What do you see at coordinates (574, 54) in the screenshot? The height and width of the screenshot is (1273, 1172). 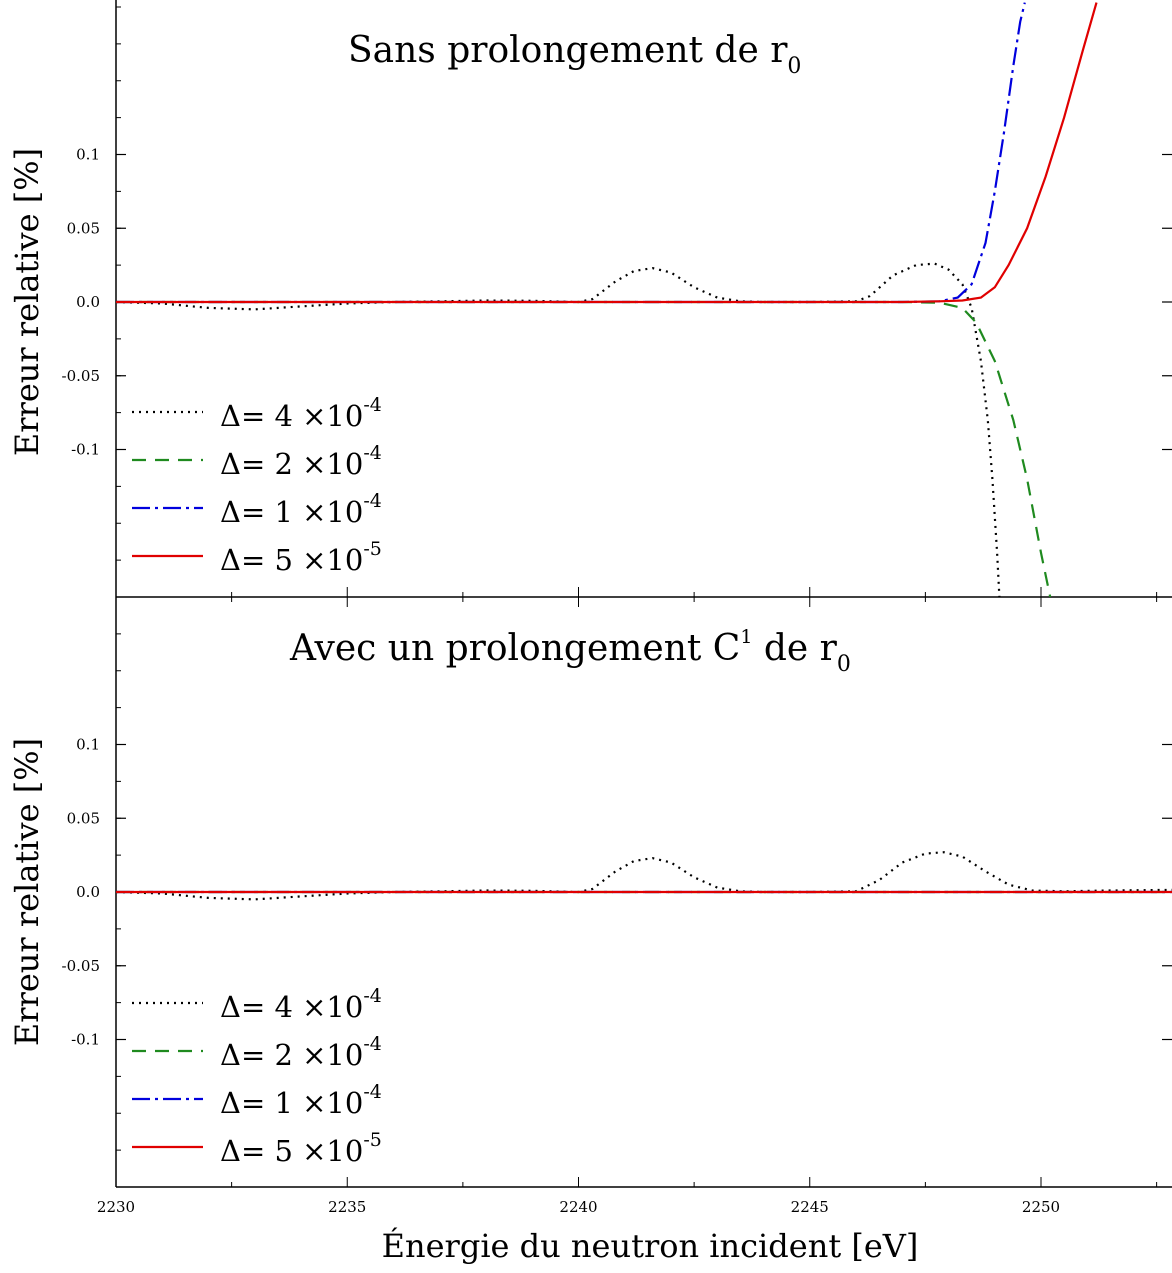 I see `top-panel-title: Sans prolongement de r0` at bounding box center [574, 54].